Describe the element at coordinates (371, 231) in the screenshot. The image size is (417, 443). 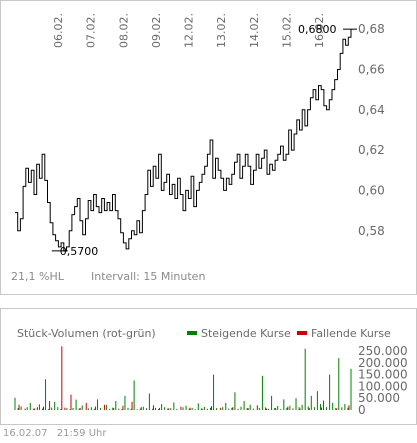
I see `price-tick-label: 0,58` at that location.